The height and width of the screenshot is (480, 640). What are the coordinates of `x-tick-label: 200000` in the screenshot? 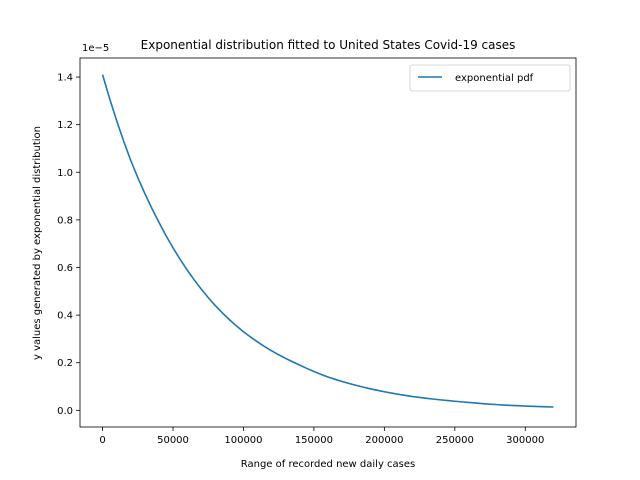 It's located at (384, 440).